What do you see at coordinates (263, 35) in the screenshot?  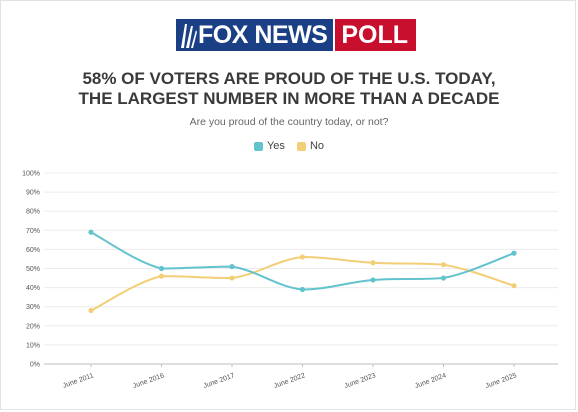 I see `logo-fox-text: FOX NEWS` at bounding box center [263, 35].